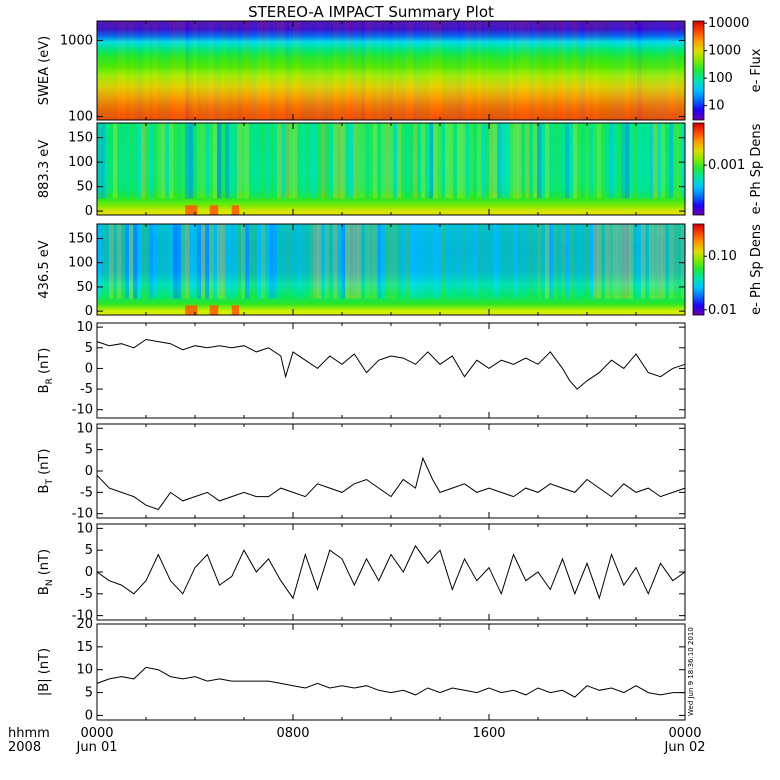 This screenshot has height=780, width=780. Describe the element at coordinates (50, 381) in the screenshot. I see `axis-label-sub: R` at that location.